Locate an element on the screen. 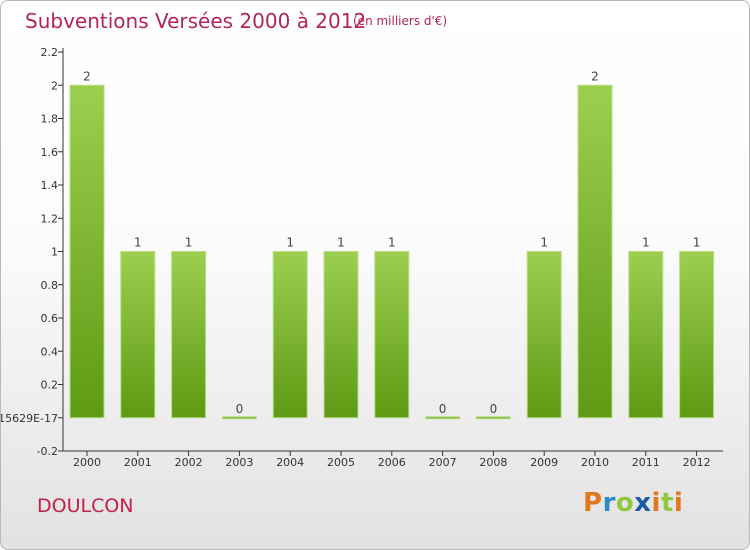 This screenshot has width=750, height=550. logo-letter: x is located at coordinates (643, 503).